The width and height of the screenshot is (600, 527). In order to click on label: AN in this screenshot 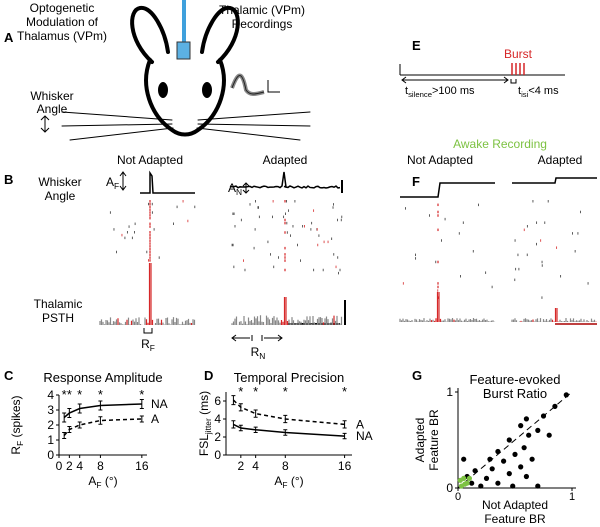, I will do `click(235, 189)`.